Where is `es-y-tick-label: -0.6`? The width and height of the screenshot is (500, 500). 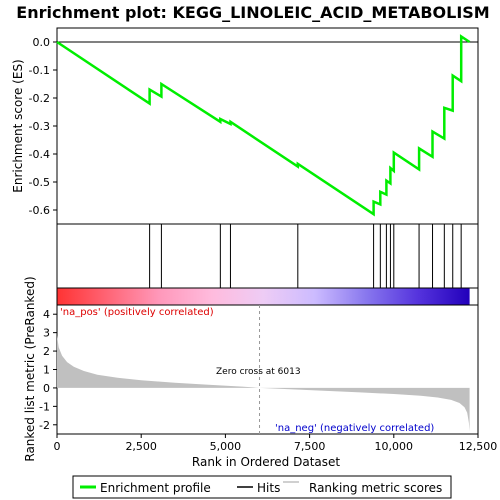
es-y-tick-label: -0.6 is located at coordinates (39, 210).